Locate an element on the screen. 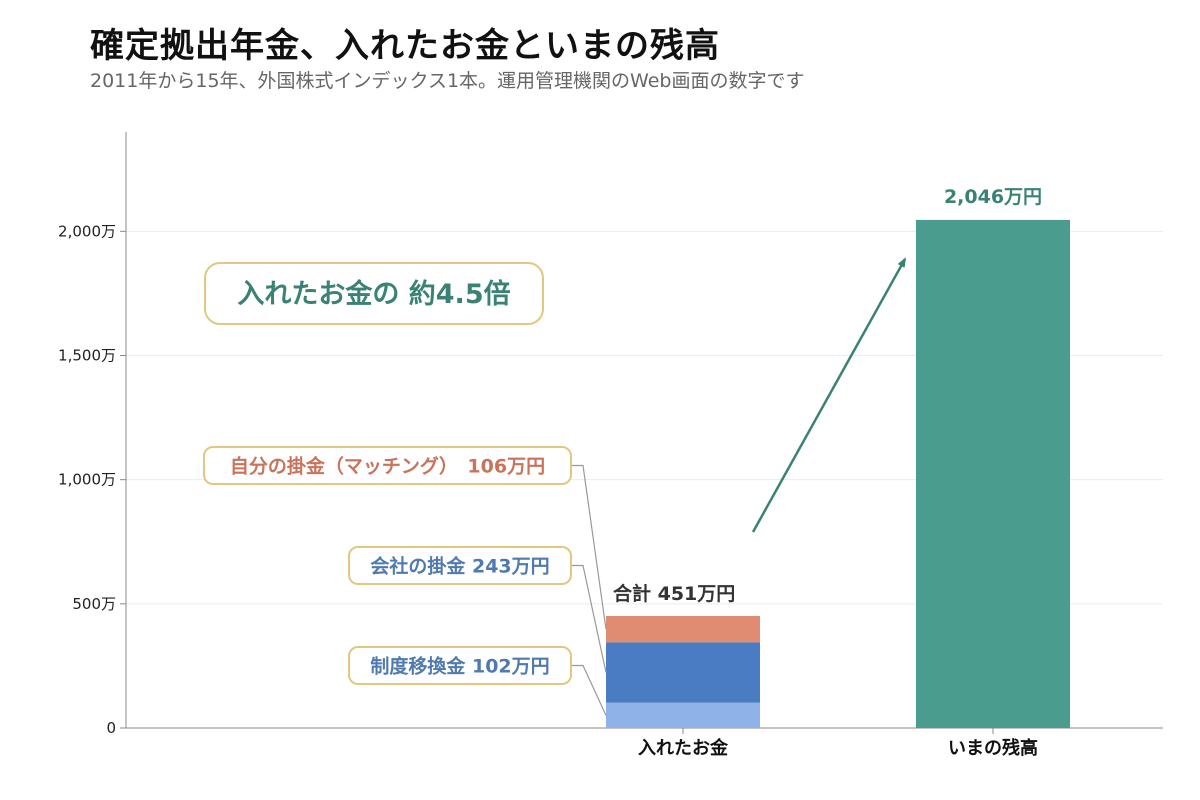 The height and width of the screenshot is (800, 1200). y-tick-label: 2,000万 is located at coordinates (87, 231).